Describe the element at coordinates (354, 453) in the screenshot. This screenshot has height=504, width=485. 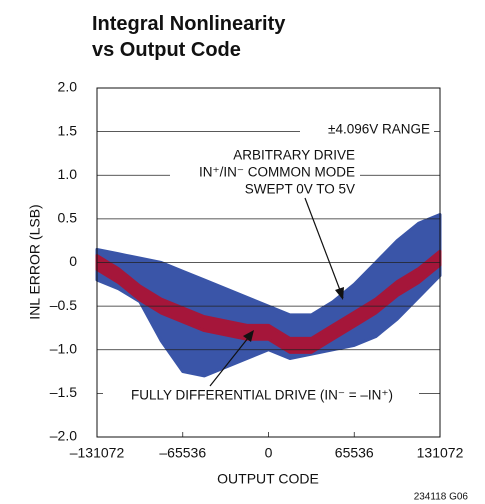
I see `x-tick-label: 65536` at that location.